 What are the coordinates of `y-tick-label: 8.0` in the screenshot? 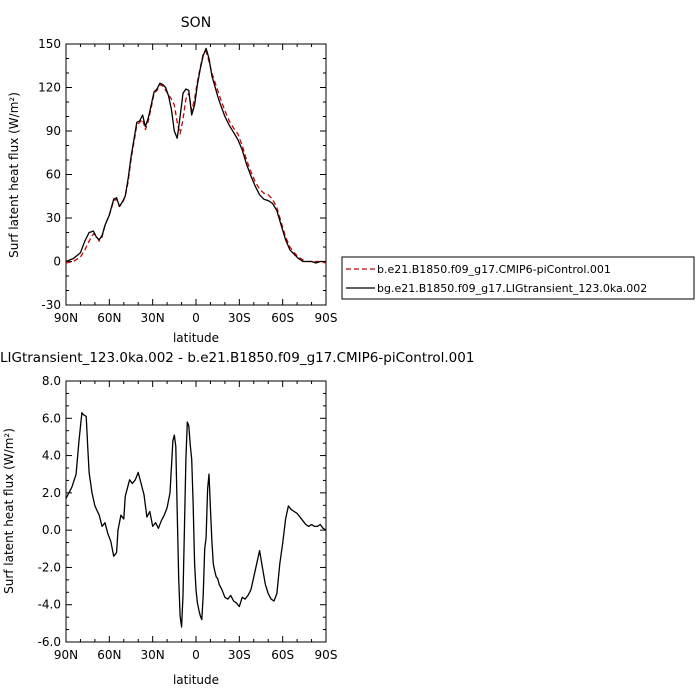 It's located at (51, 381).